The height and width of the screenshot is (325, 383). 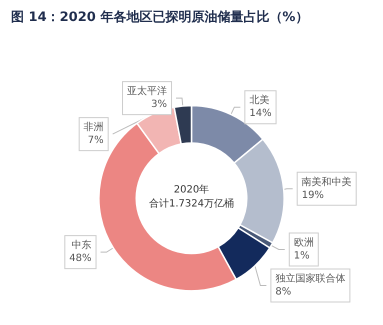 I want to click on data-label: 48%, so click(x=80, y=258).